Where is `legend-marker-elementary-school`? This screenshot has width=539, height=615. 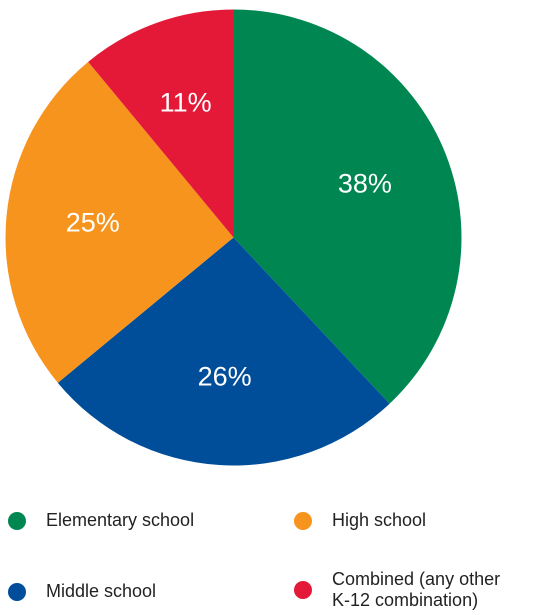 legend-marker-elementary-school is located at coordinates (17, 520).